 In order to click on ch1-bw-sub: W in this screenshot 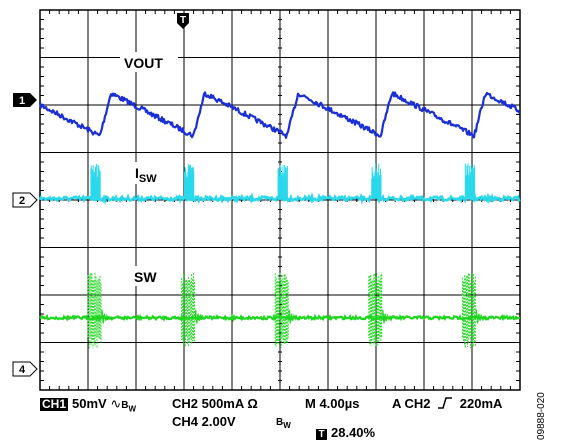, I will do `click(132, 409)`.